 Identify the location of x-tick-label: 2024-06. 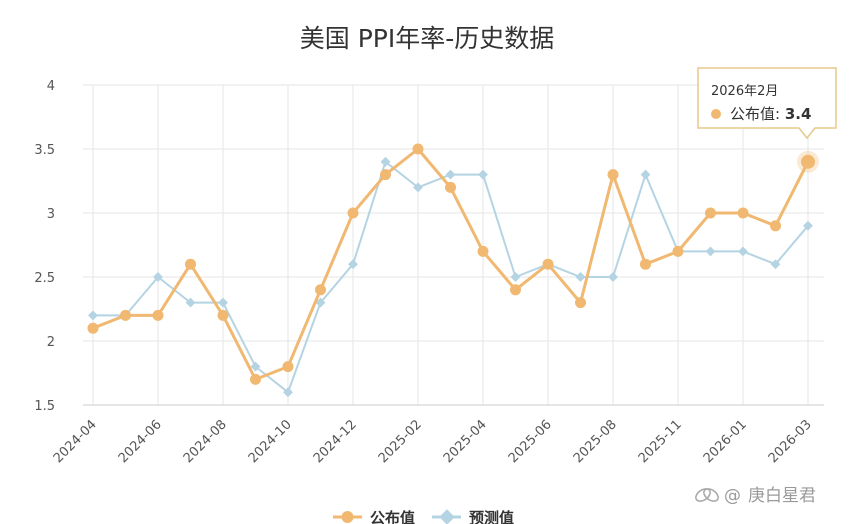
(140, 441).